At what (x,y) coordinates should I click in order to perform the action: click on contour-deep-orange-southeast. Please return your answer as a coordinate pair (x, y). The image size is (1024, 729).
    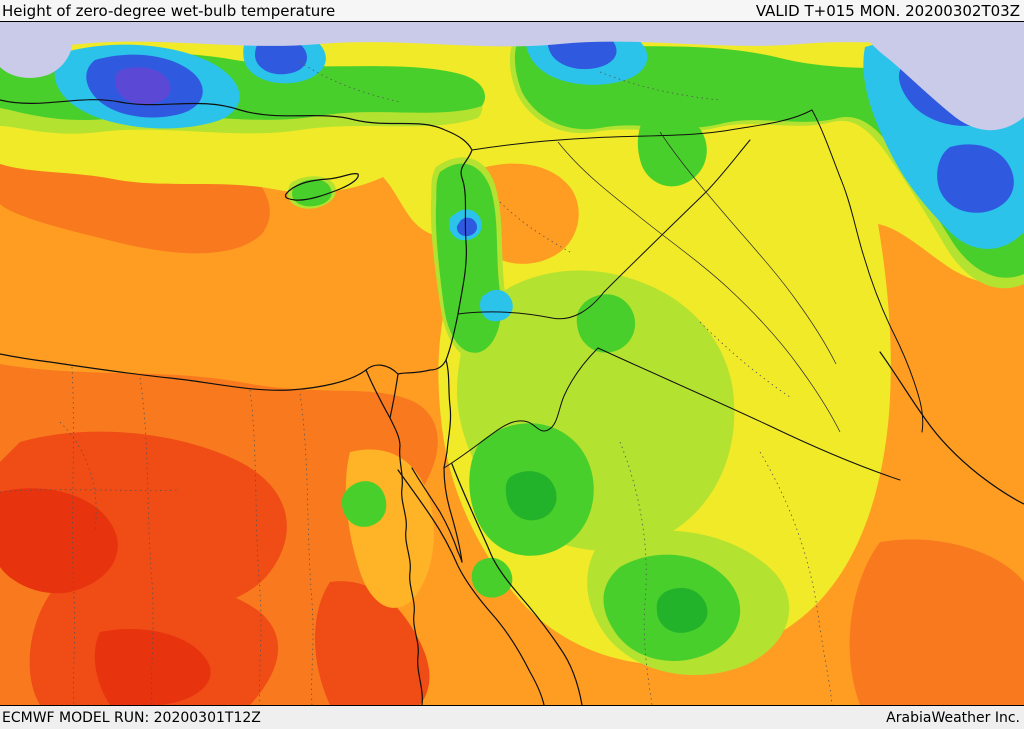
    Looking at the image, I should click on (936, 622).